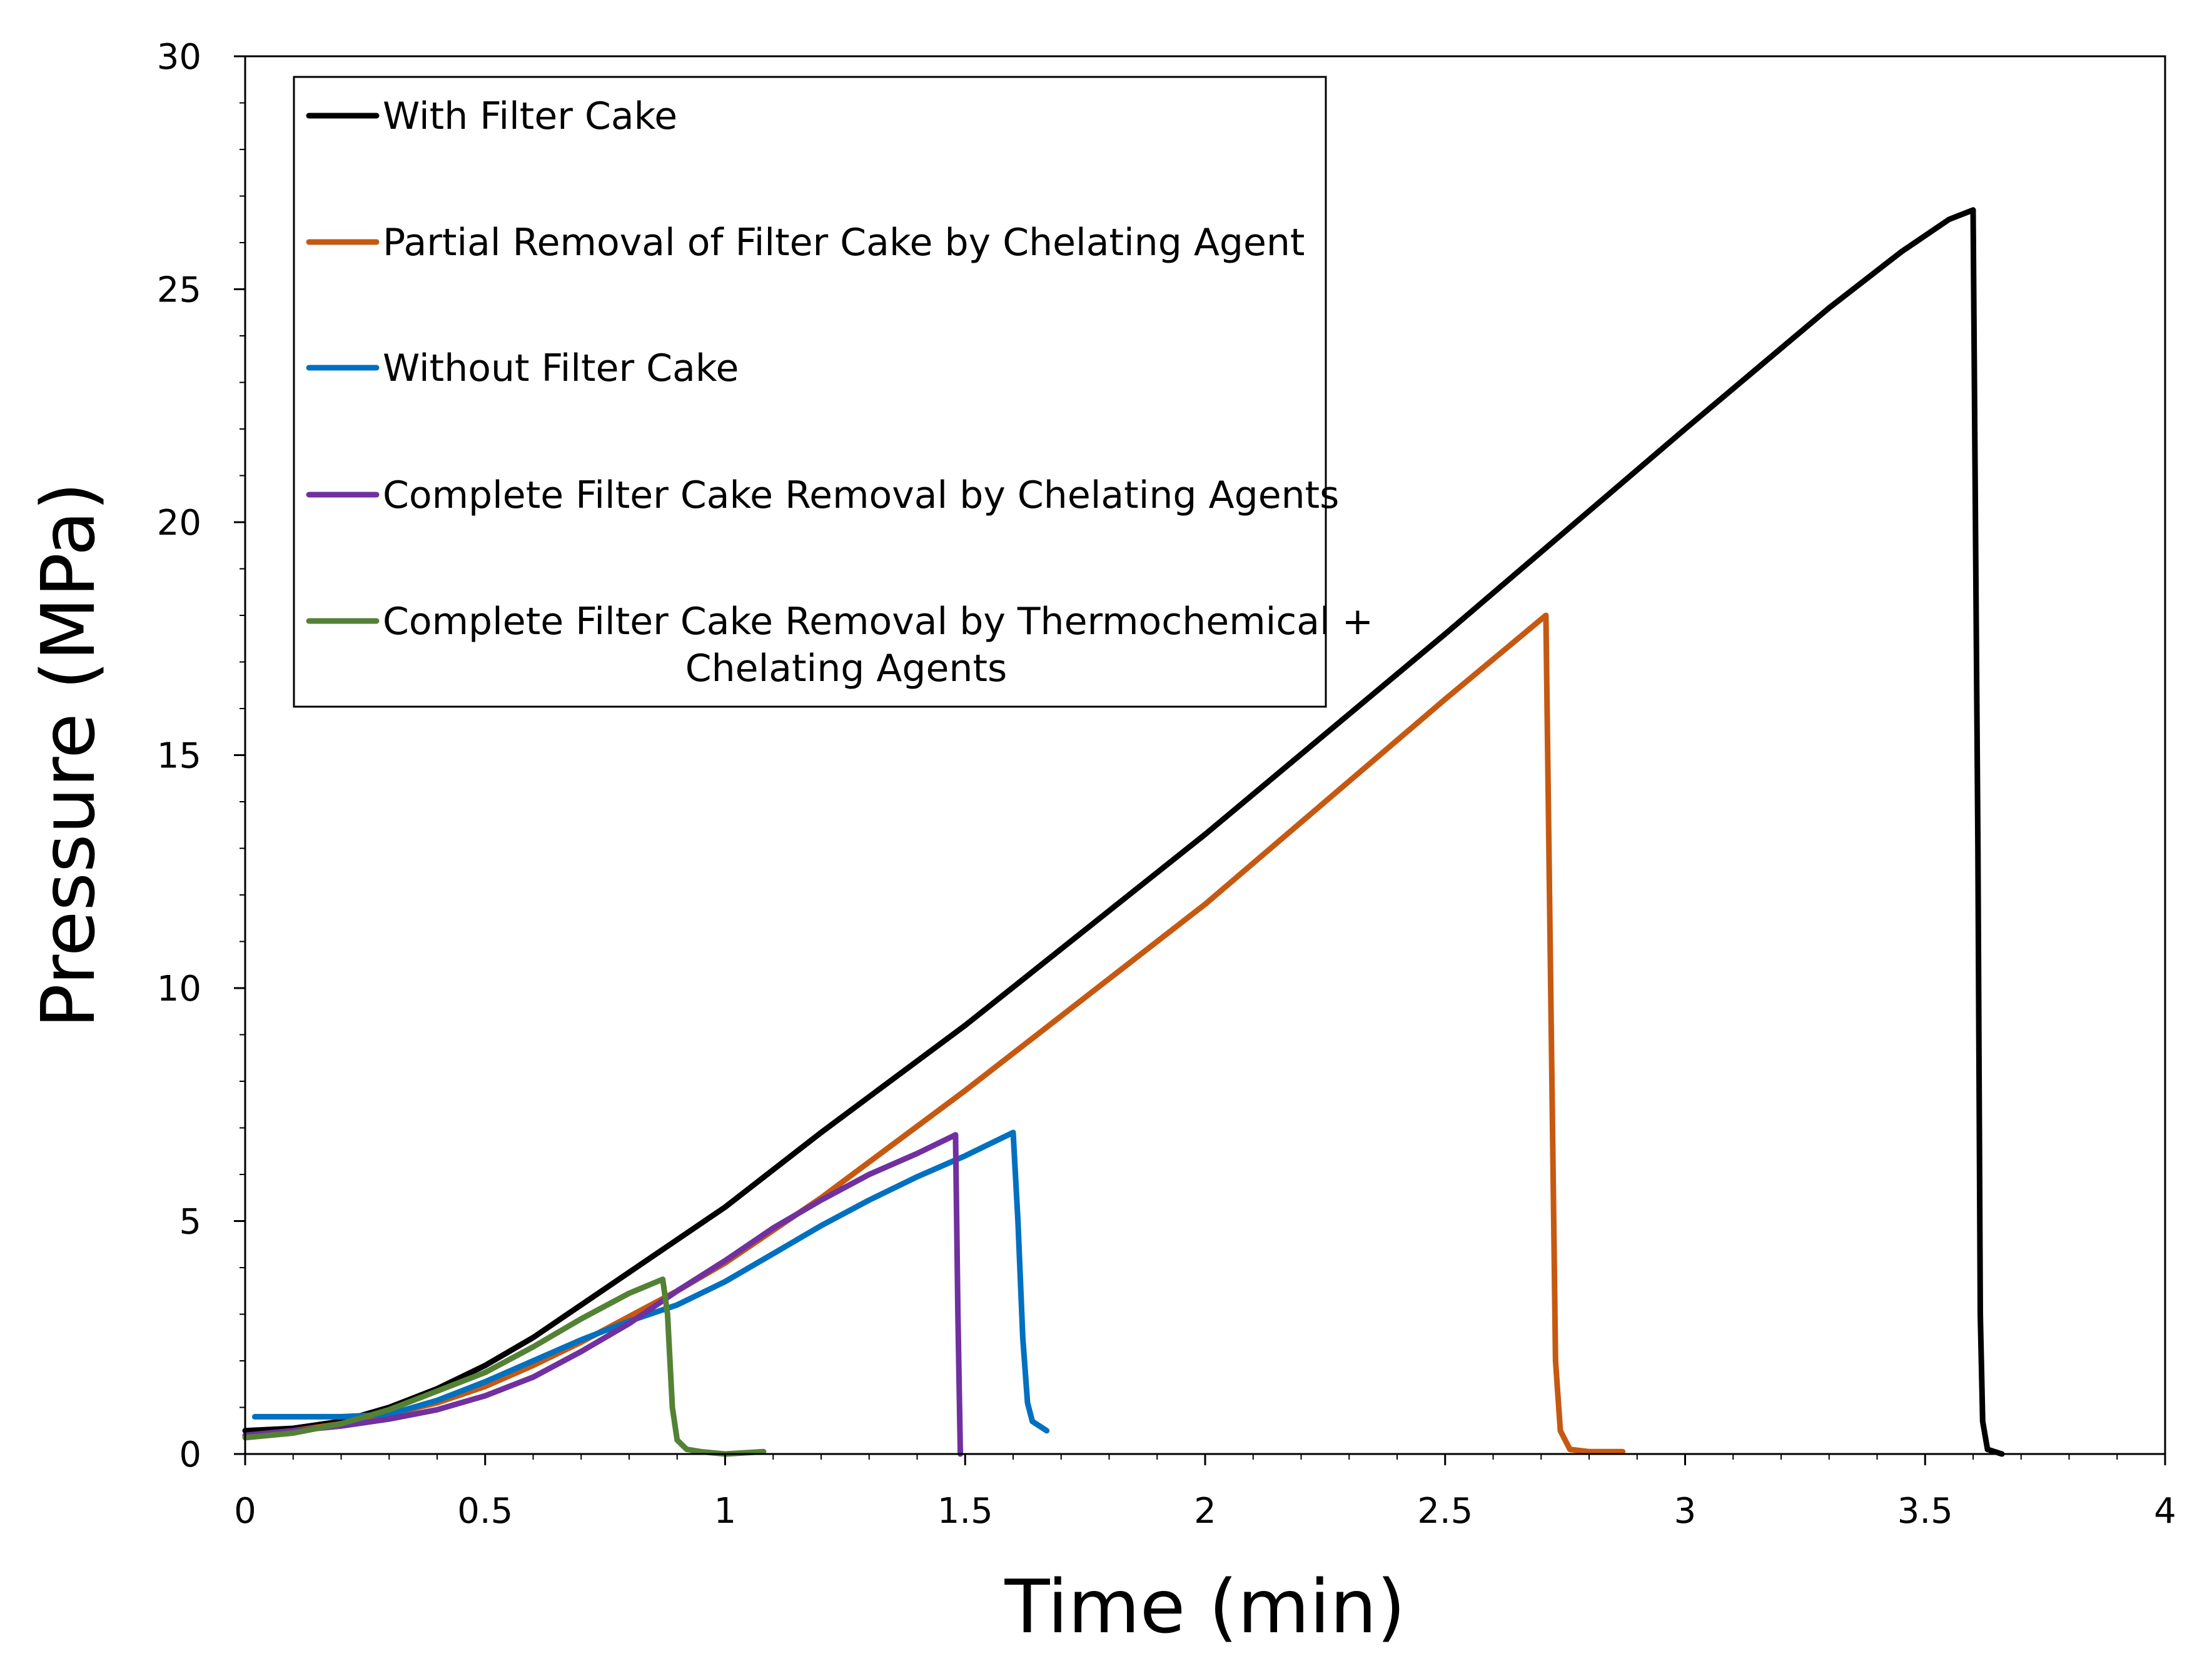  Describe the element at coordinates (530, 116) in the screenshot. I see `legend-label-1: With Filter Cake` at that location.